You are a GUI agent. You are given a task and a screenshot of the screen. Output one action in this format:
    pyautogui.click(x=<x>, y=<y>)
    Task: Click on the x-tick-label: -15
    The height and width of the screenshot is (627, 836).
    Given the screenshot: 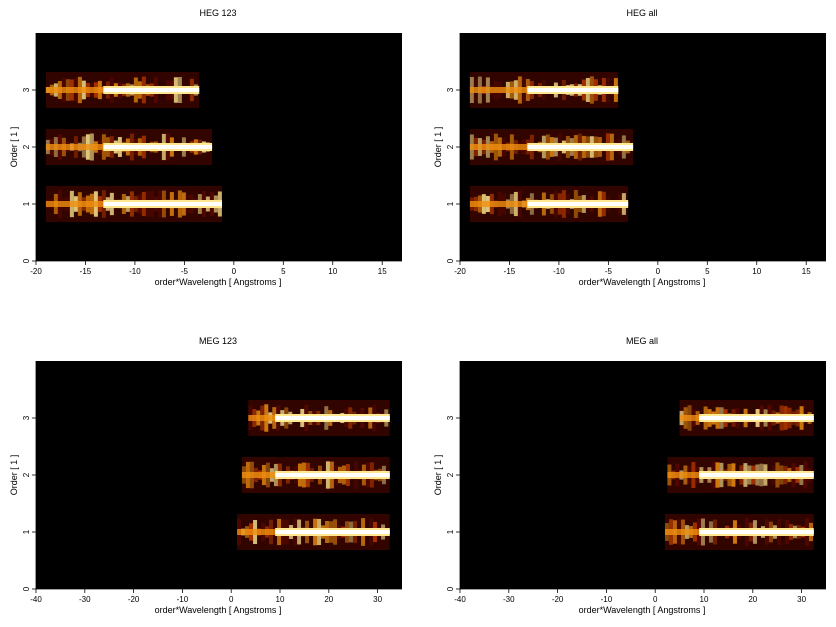 What is the action you would take?
    pyautogui.click(x=510, y=271)
    